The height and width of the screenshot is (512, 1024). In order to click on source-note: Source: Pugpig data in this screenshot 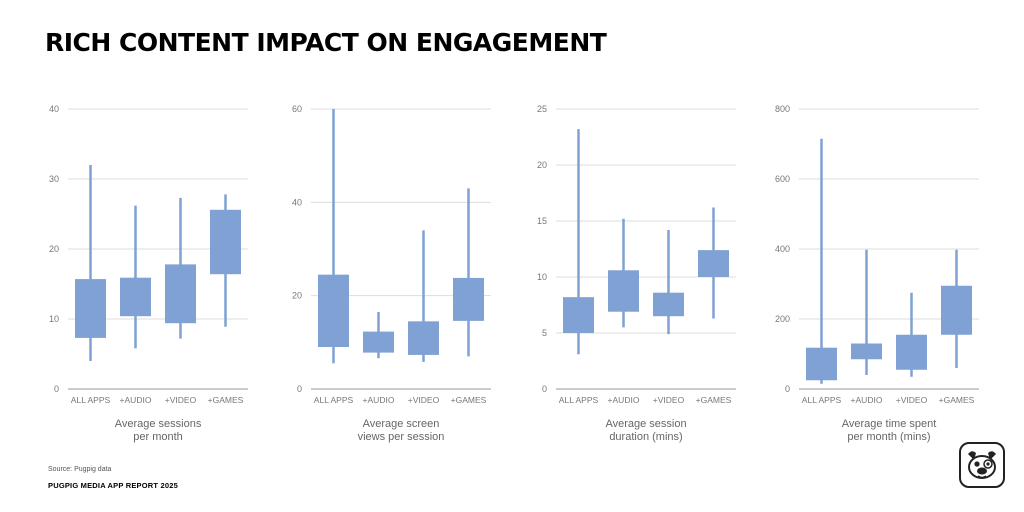, I will do `click(80, 469)`.